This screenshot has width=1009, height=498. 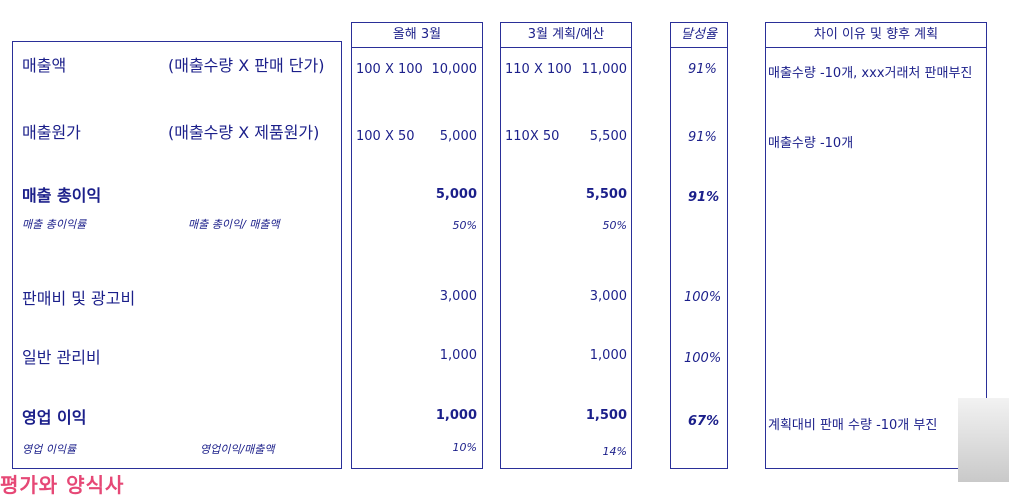 I want to click on cogs-this-qty: 100 X 50, so click(x=385, y=136).